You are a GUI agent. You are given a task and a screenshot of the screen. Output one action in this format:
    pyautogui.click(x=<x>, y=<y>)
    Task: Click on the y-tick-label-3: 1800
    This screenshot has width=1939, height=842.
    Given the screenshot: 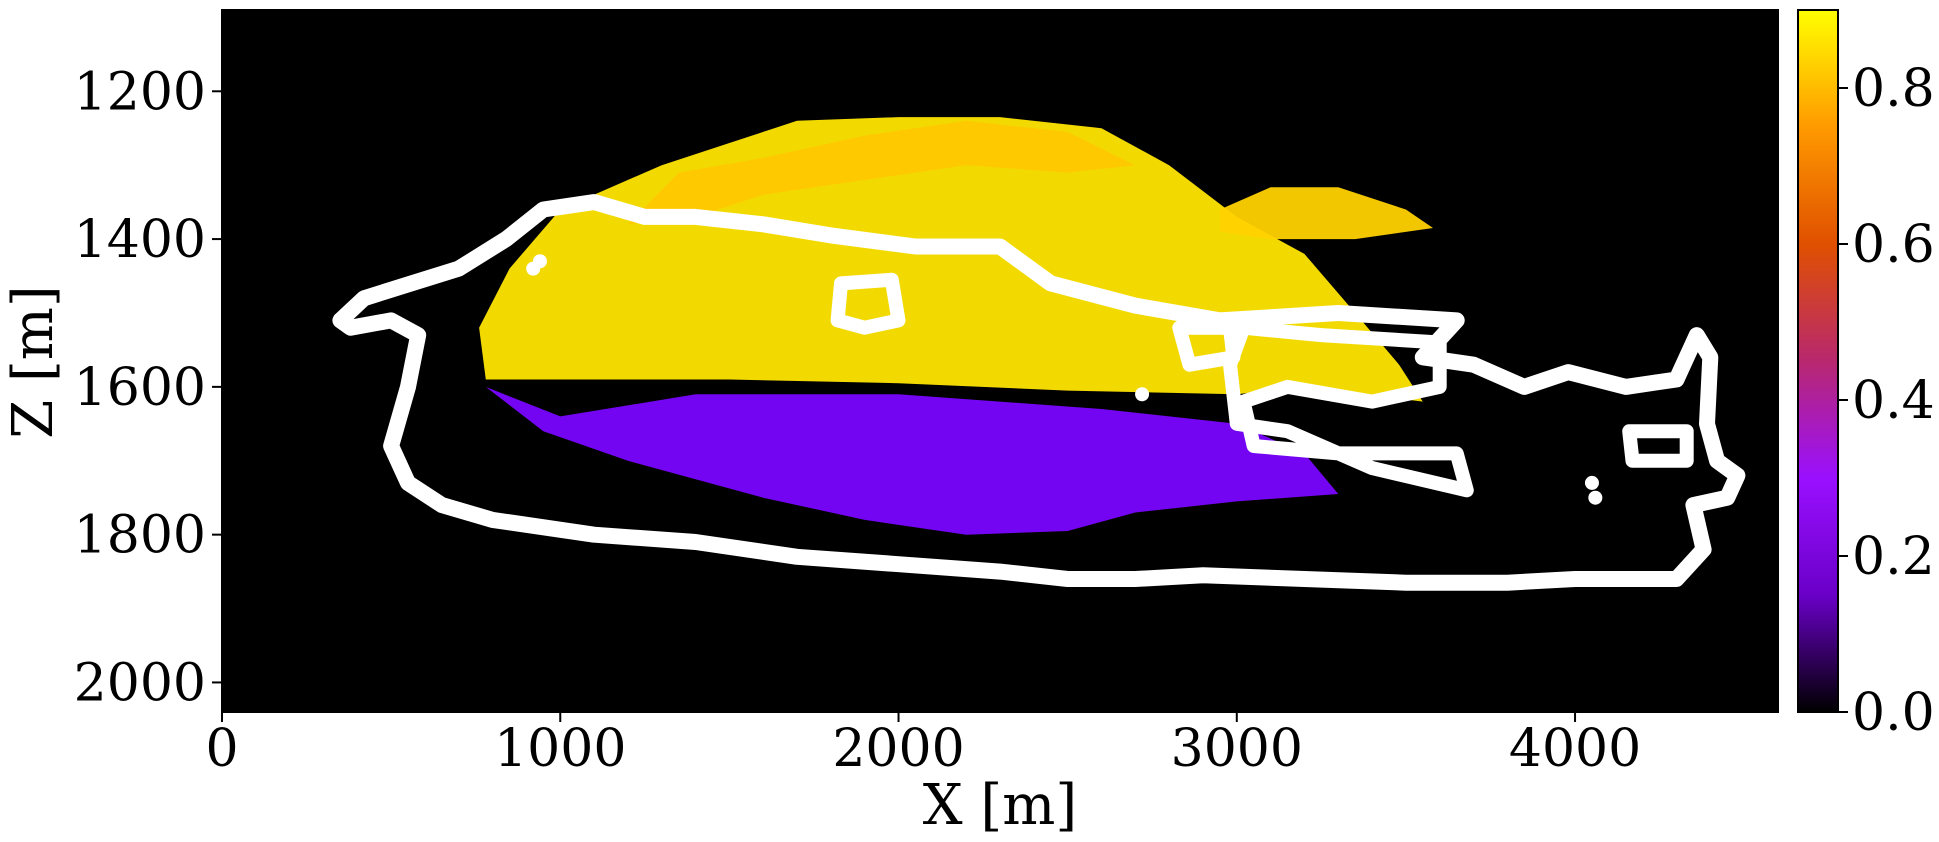 What is the action you would take?
    pyautogui.click(x=140, y=536)
    